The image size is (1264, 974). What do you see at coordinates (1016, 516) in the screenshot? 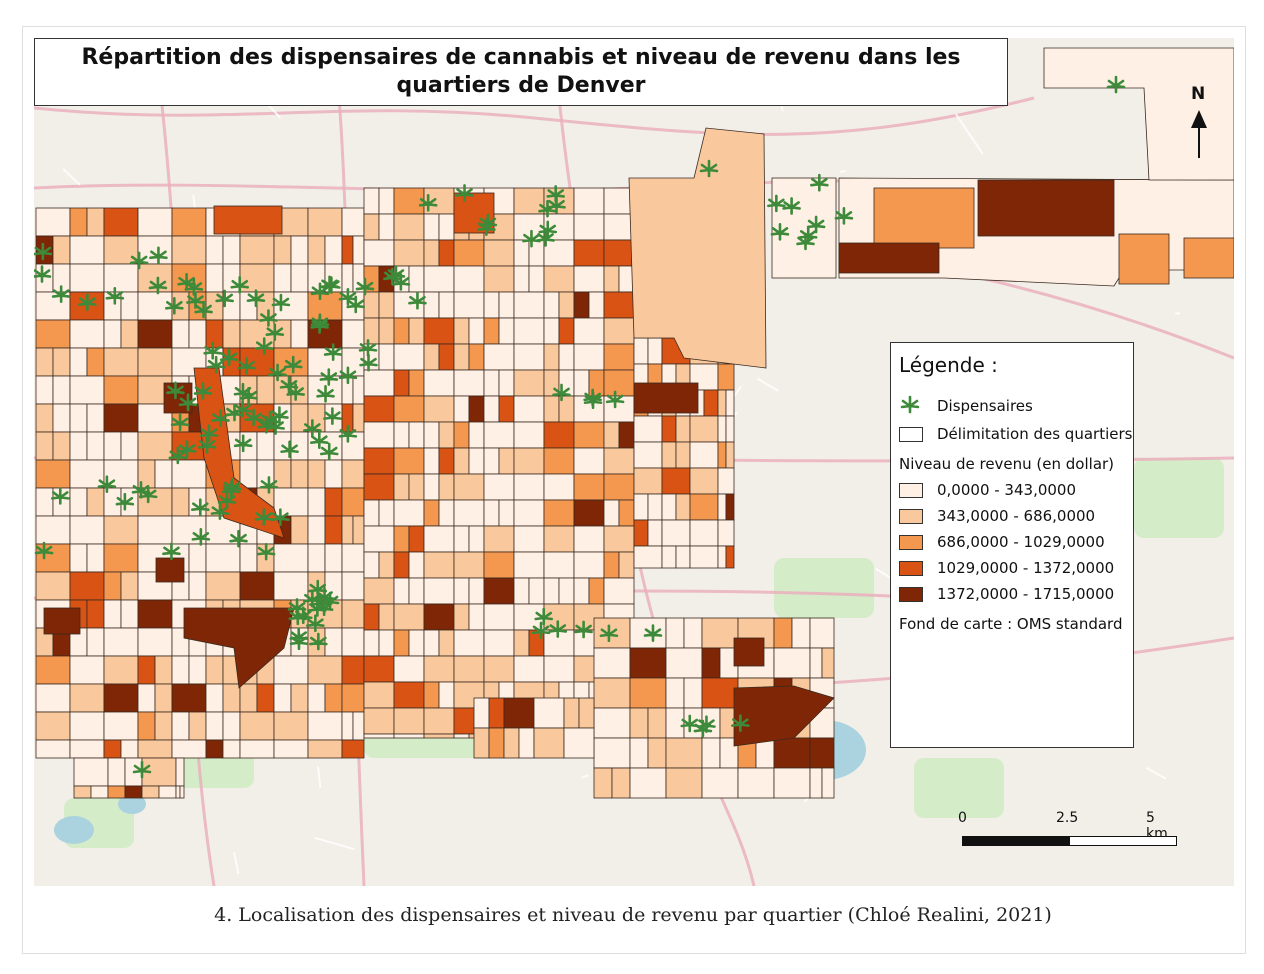
I see `legend-class-label: 343,0000 - 686,0000` at bounding box center [1016, 516].